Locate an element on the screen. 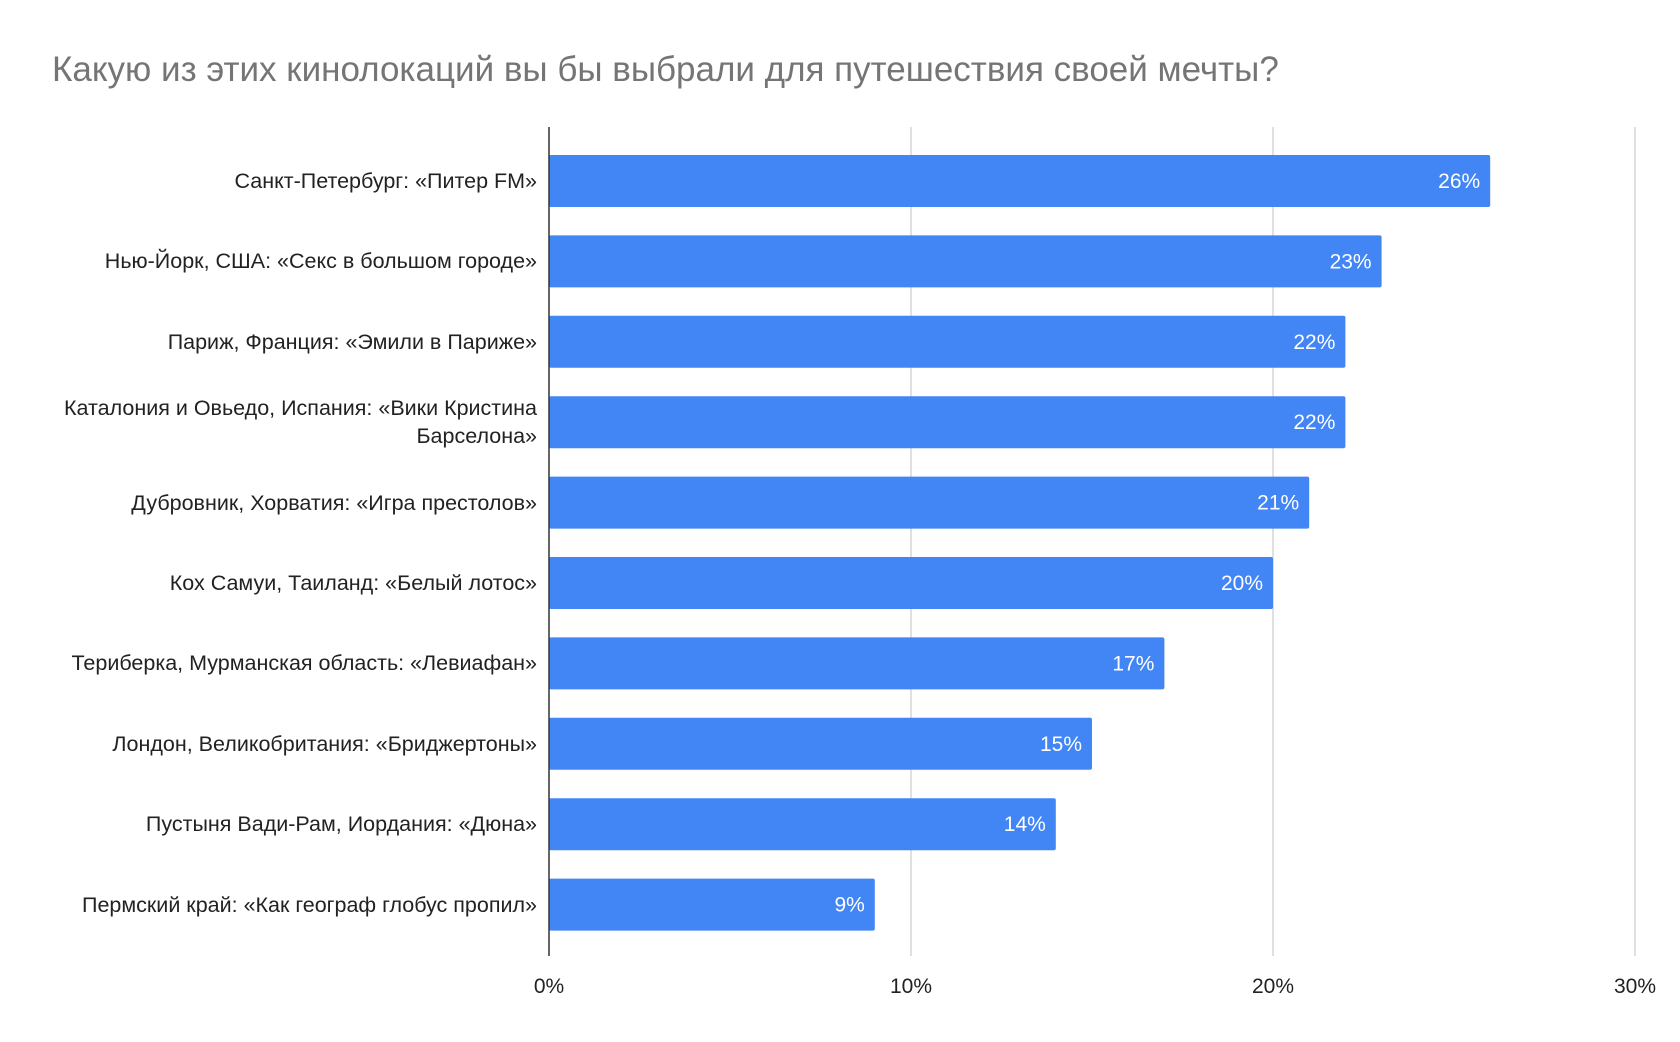 The width and height of the screenshot is (1680, 1042). category-label: Париж, Франция: «Эмили в Париже» is located at coordinates (352, 341).